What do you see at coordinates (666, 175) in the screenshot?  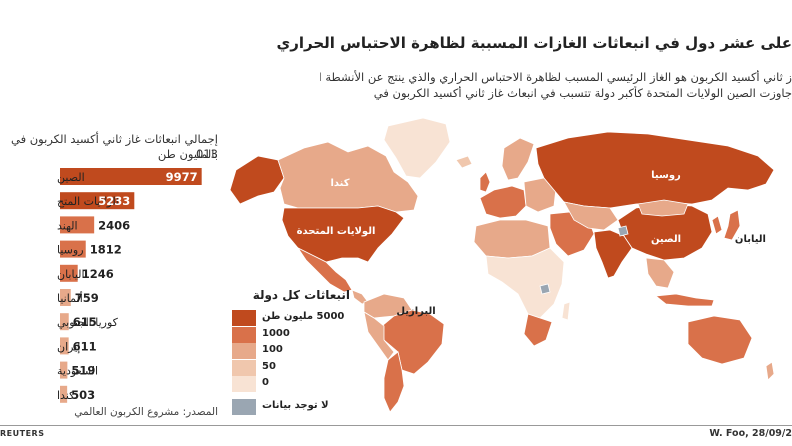 I see `map-label-russia: روسيا` at bounding box center [666, 175].